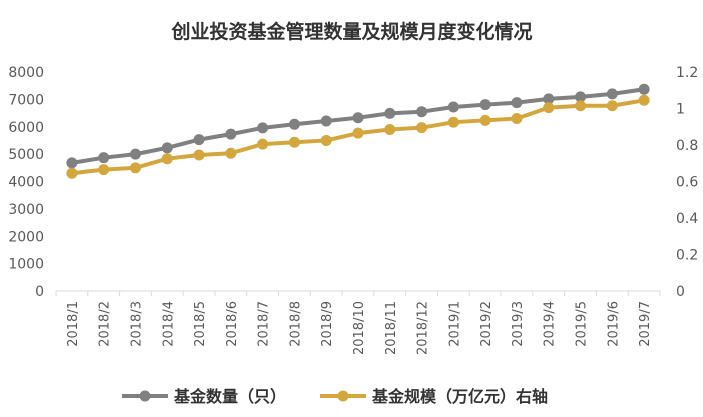  Describe the element at coordinates (73, 324) in the screenshot. I see `x-axis-tick-label: 2018/1` at that location.